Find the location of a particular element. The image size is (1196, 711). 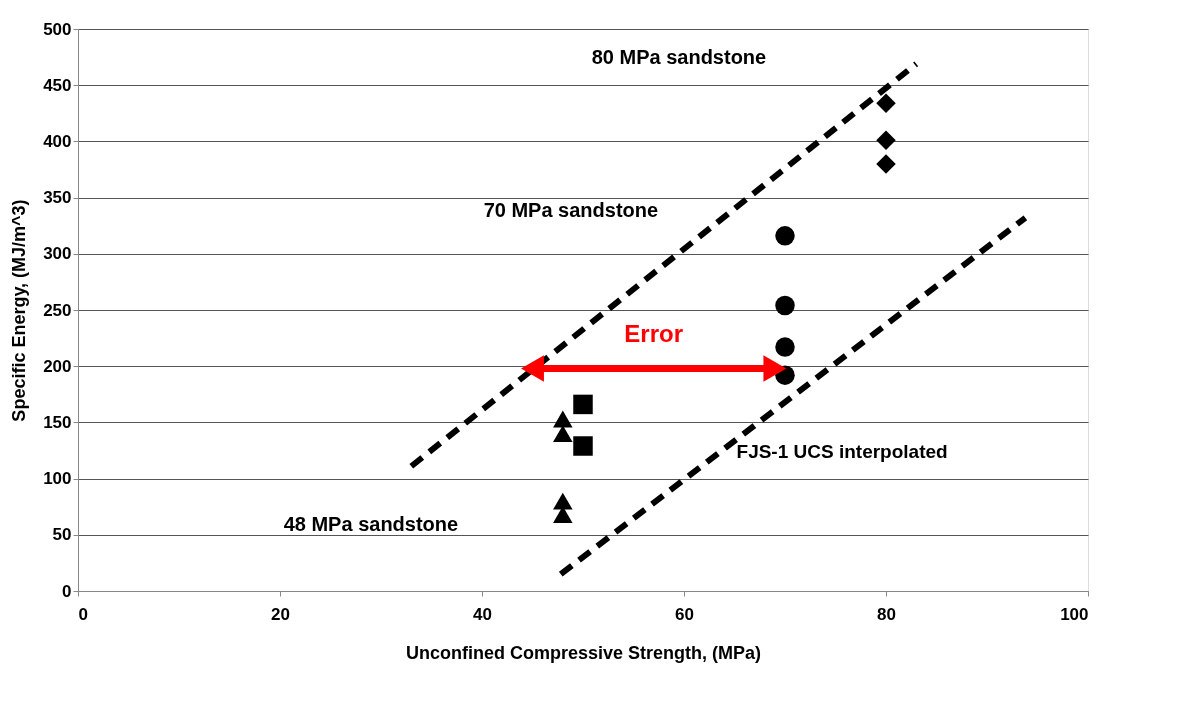

y-tick-label: 500 is located at coordinates (57, 29).